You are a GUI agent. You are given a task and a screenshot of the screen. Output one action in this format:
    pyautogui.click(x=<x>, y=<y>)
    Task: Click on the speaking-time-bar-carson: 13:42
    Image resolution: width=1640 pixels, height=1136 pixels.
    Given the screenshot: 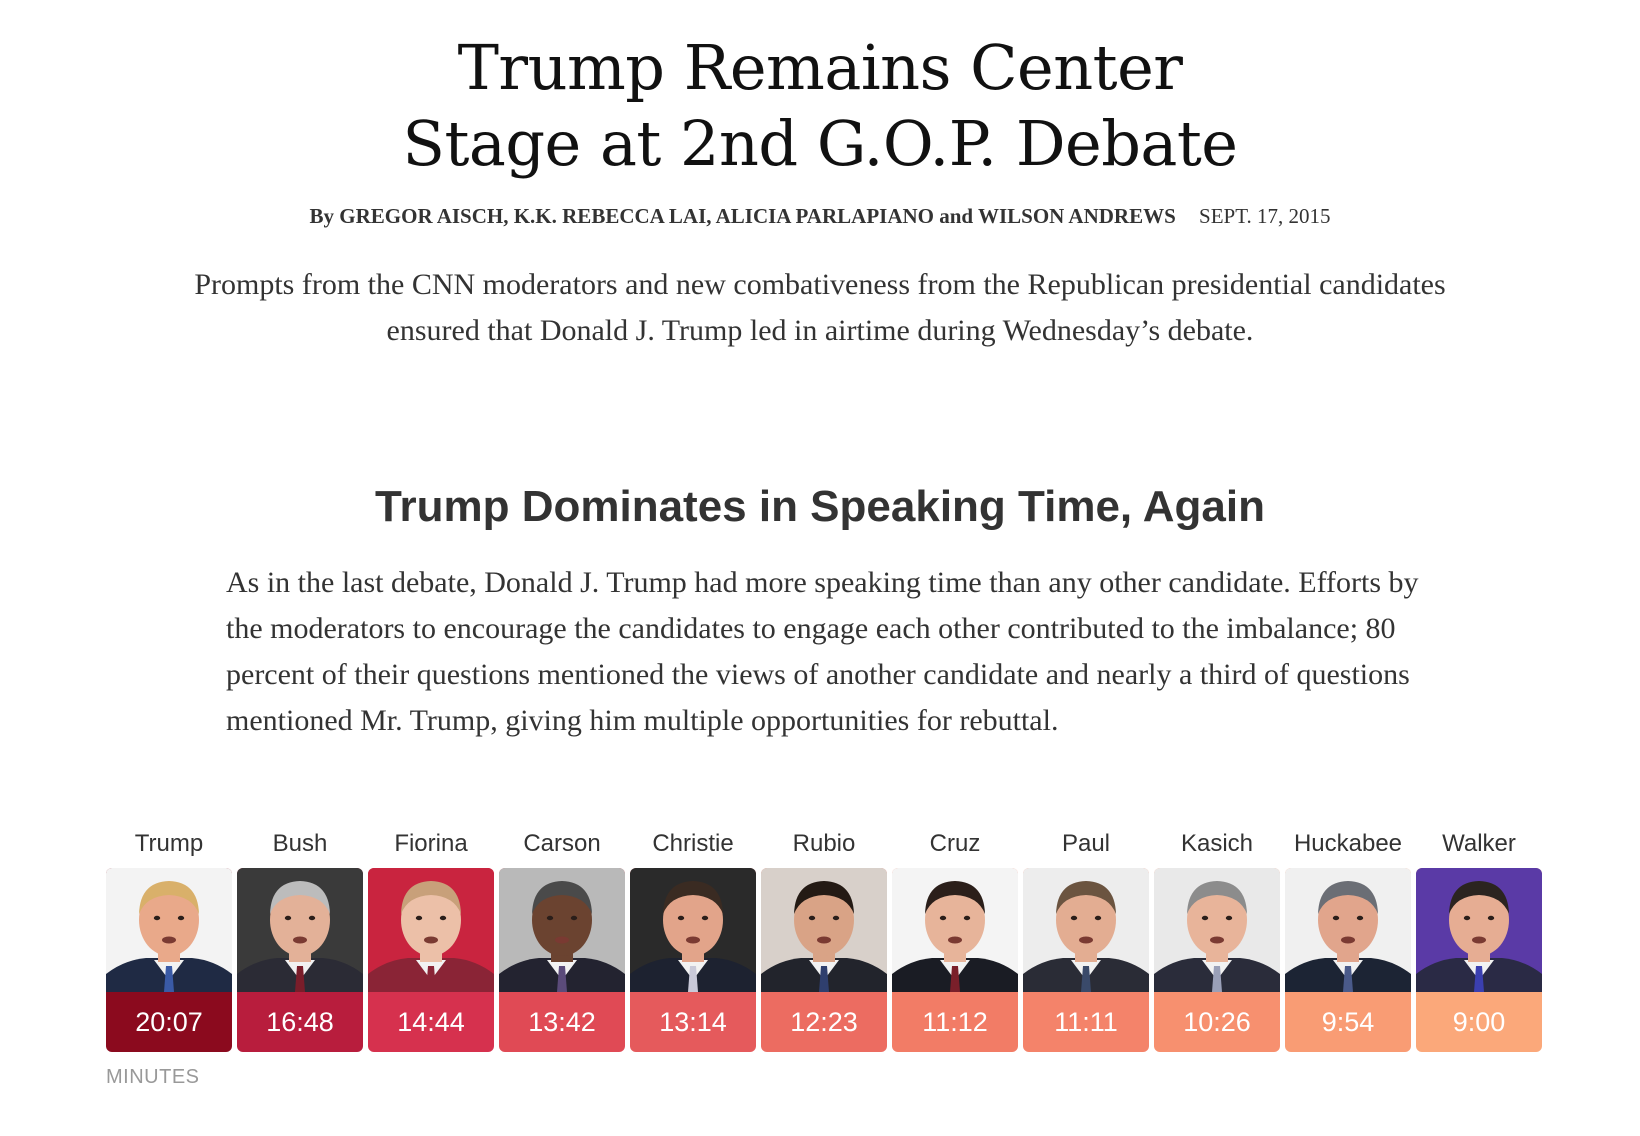 What is the action you would take?
    pyautogui.click(x=562, y=960)
    